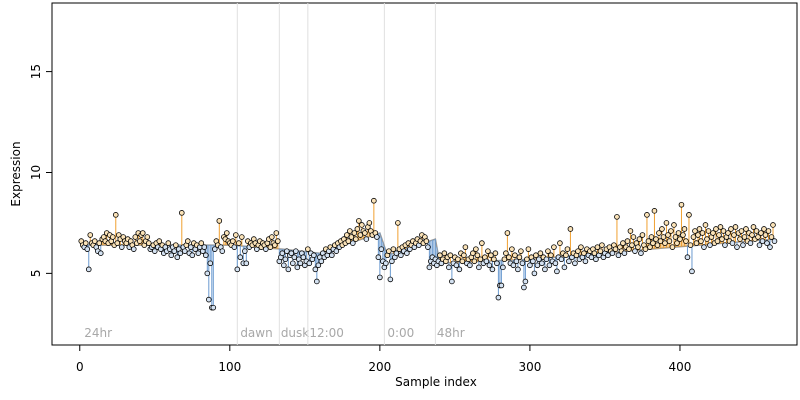  I want to click on x-tick-label: 200, so click(379, 367).